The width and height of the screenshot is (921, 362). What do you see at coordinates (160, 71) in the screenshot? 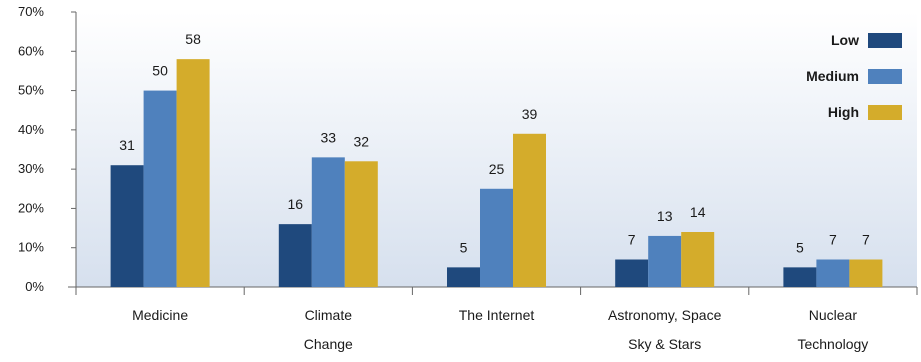
I see `data-label: 50` at bounding box center [160, 71].